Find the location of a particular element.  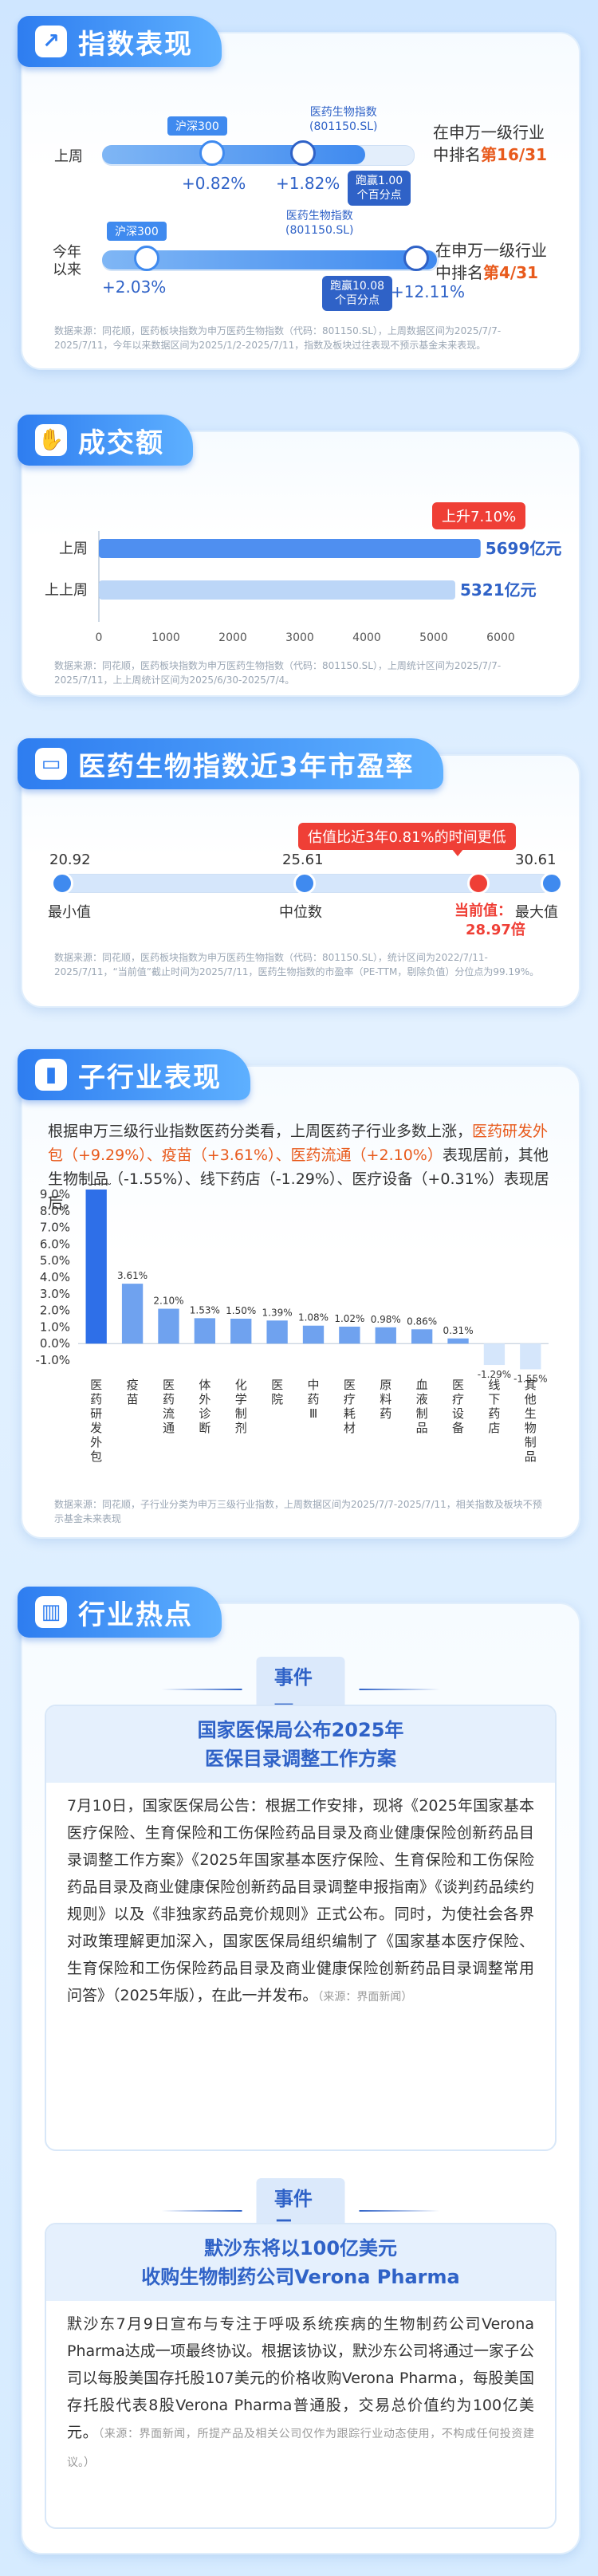

pe-median-label: 中位数 is located at coordinates (300, 912).